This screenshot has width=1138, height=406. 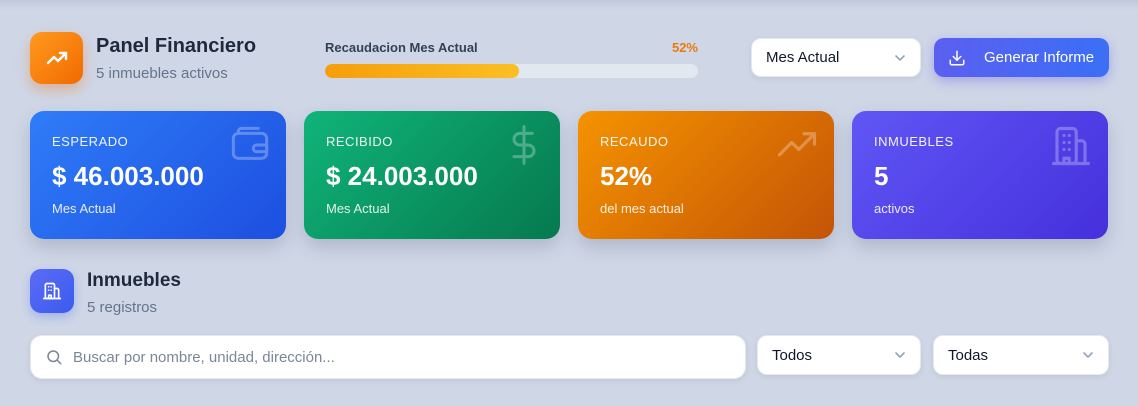 What do you see at coordinates (642, 208) in the screenshot?
I see `card-sub: del mes actual` at bounding box center [642, 208].